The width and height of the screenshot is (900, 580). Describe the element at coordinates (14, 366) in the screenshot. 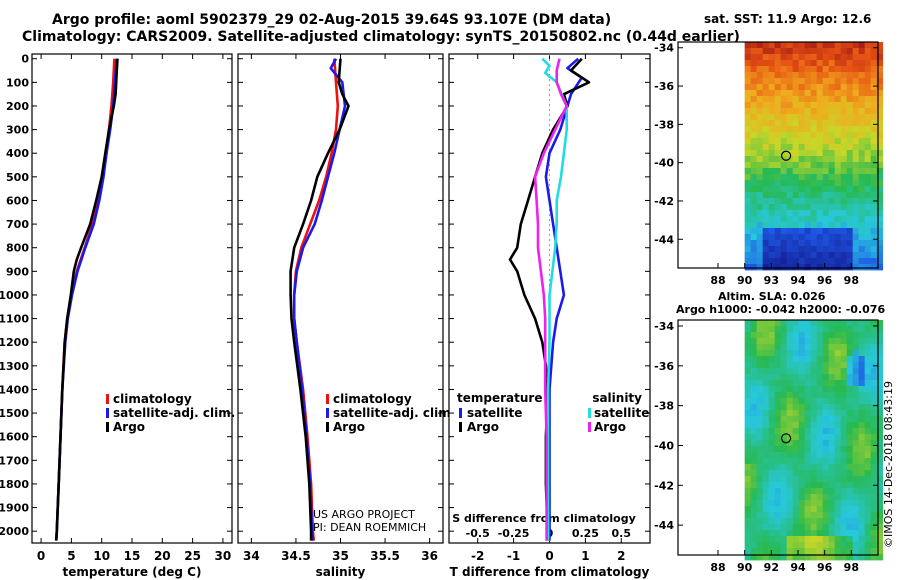

I see `ytick-label: 1300` at that location.